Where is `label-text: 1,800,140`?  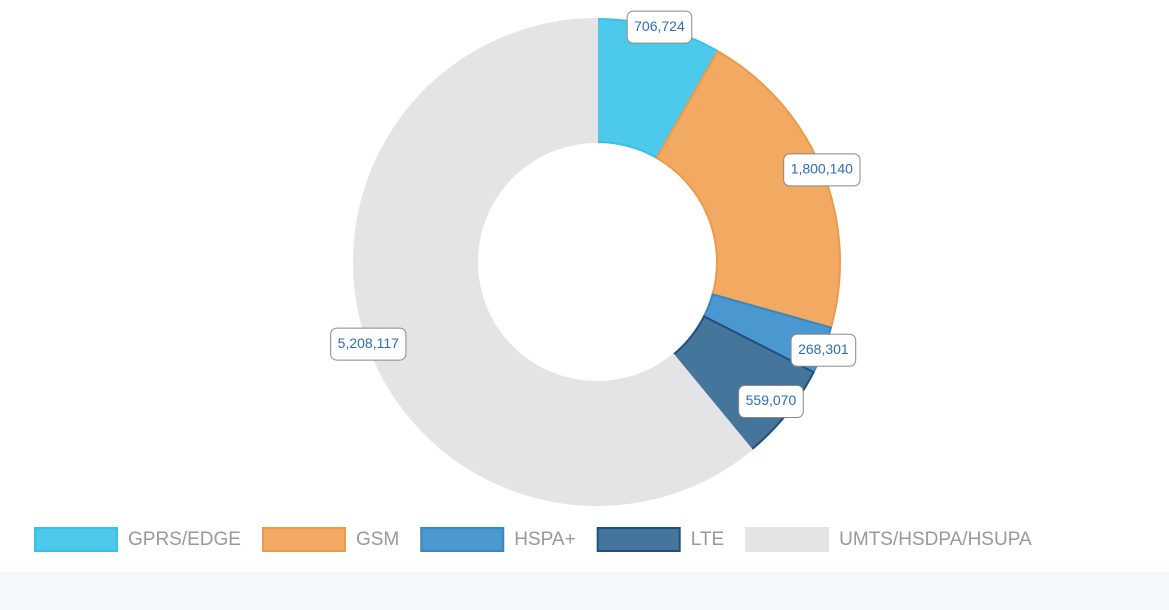
label-text: 1,800,140 is located at coordinates (822, 169).